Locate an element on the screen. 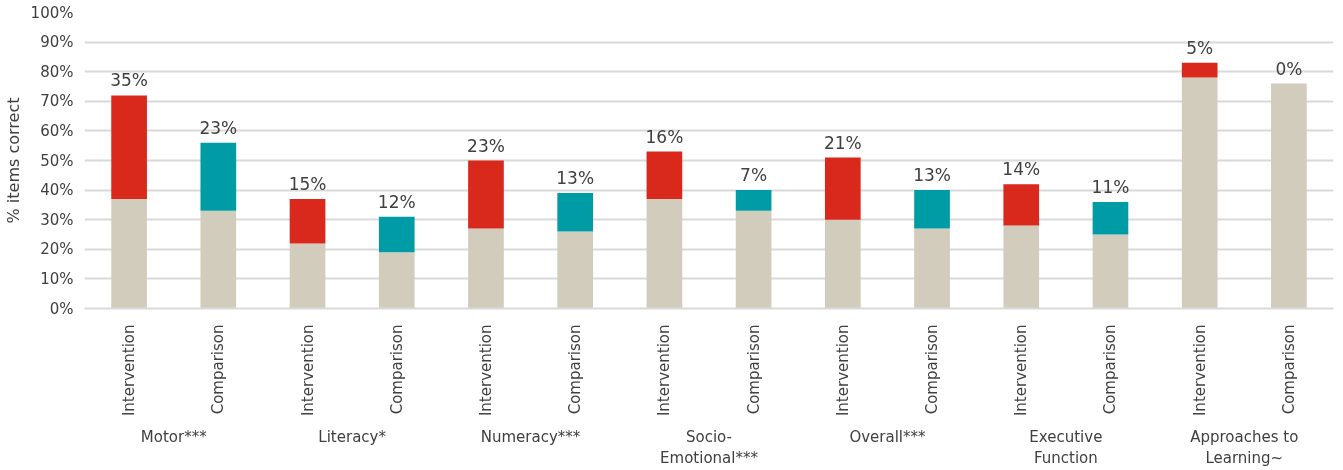  y-tick-label: 20% is located at coordinates (57, 249).